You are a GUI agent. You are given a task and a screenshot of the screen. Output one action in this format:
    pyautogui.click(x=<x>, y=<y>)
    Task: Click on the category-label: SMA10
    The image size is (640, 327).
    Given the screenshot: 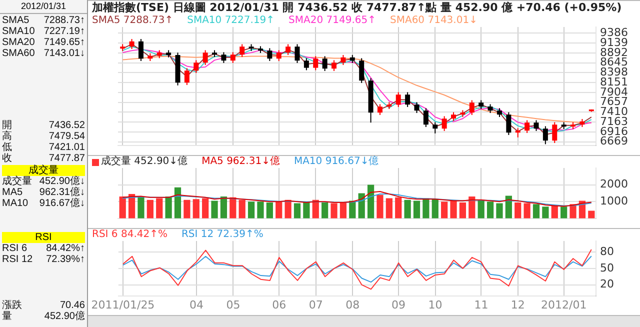 What is the action you would take?
    pyautogui.click(x=18, y=31)
    